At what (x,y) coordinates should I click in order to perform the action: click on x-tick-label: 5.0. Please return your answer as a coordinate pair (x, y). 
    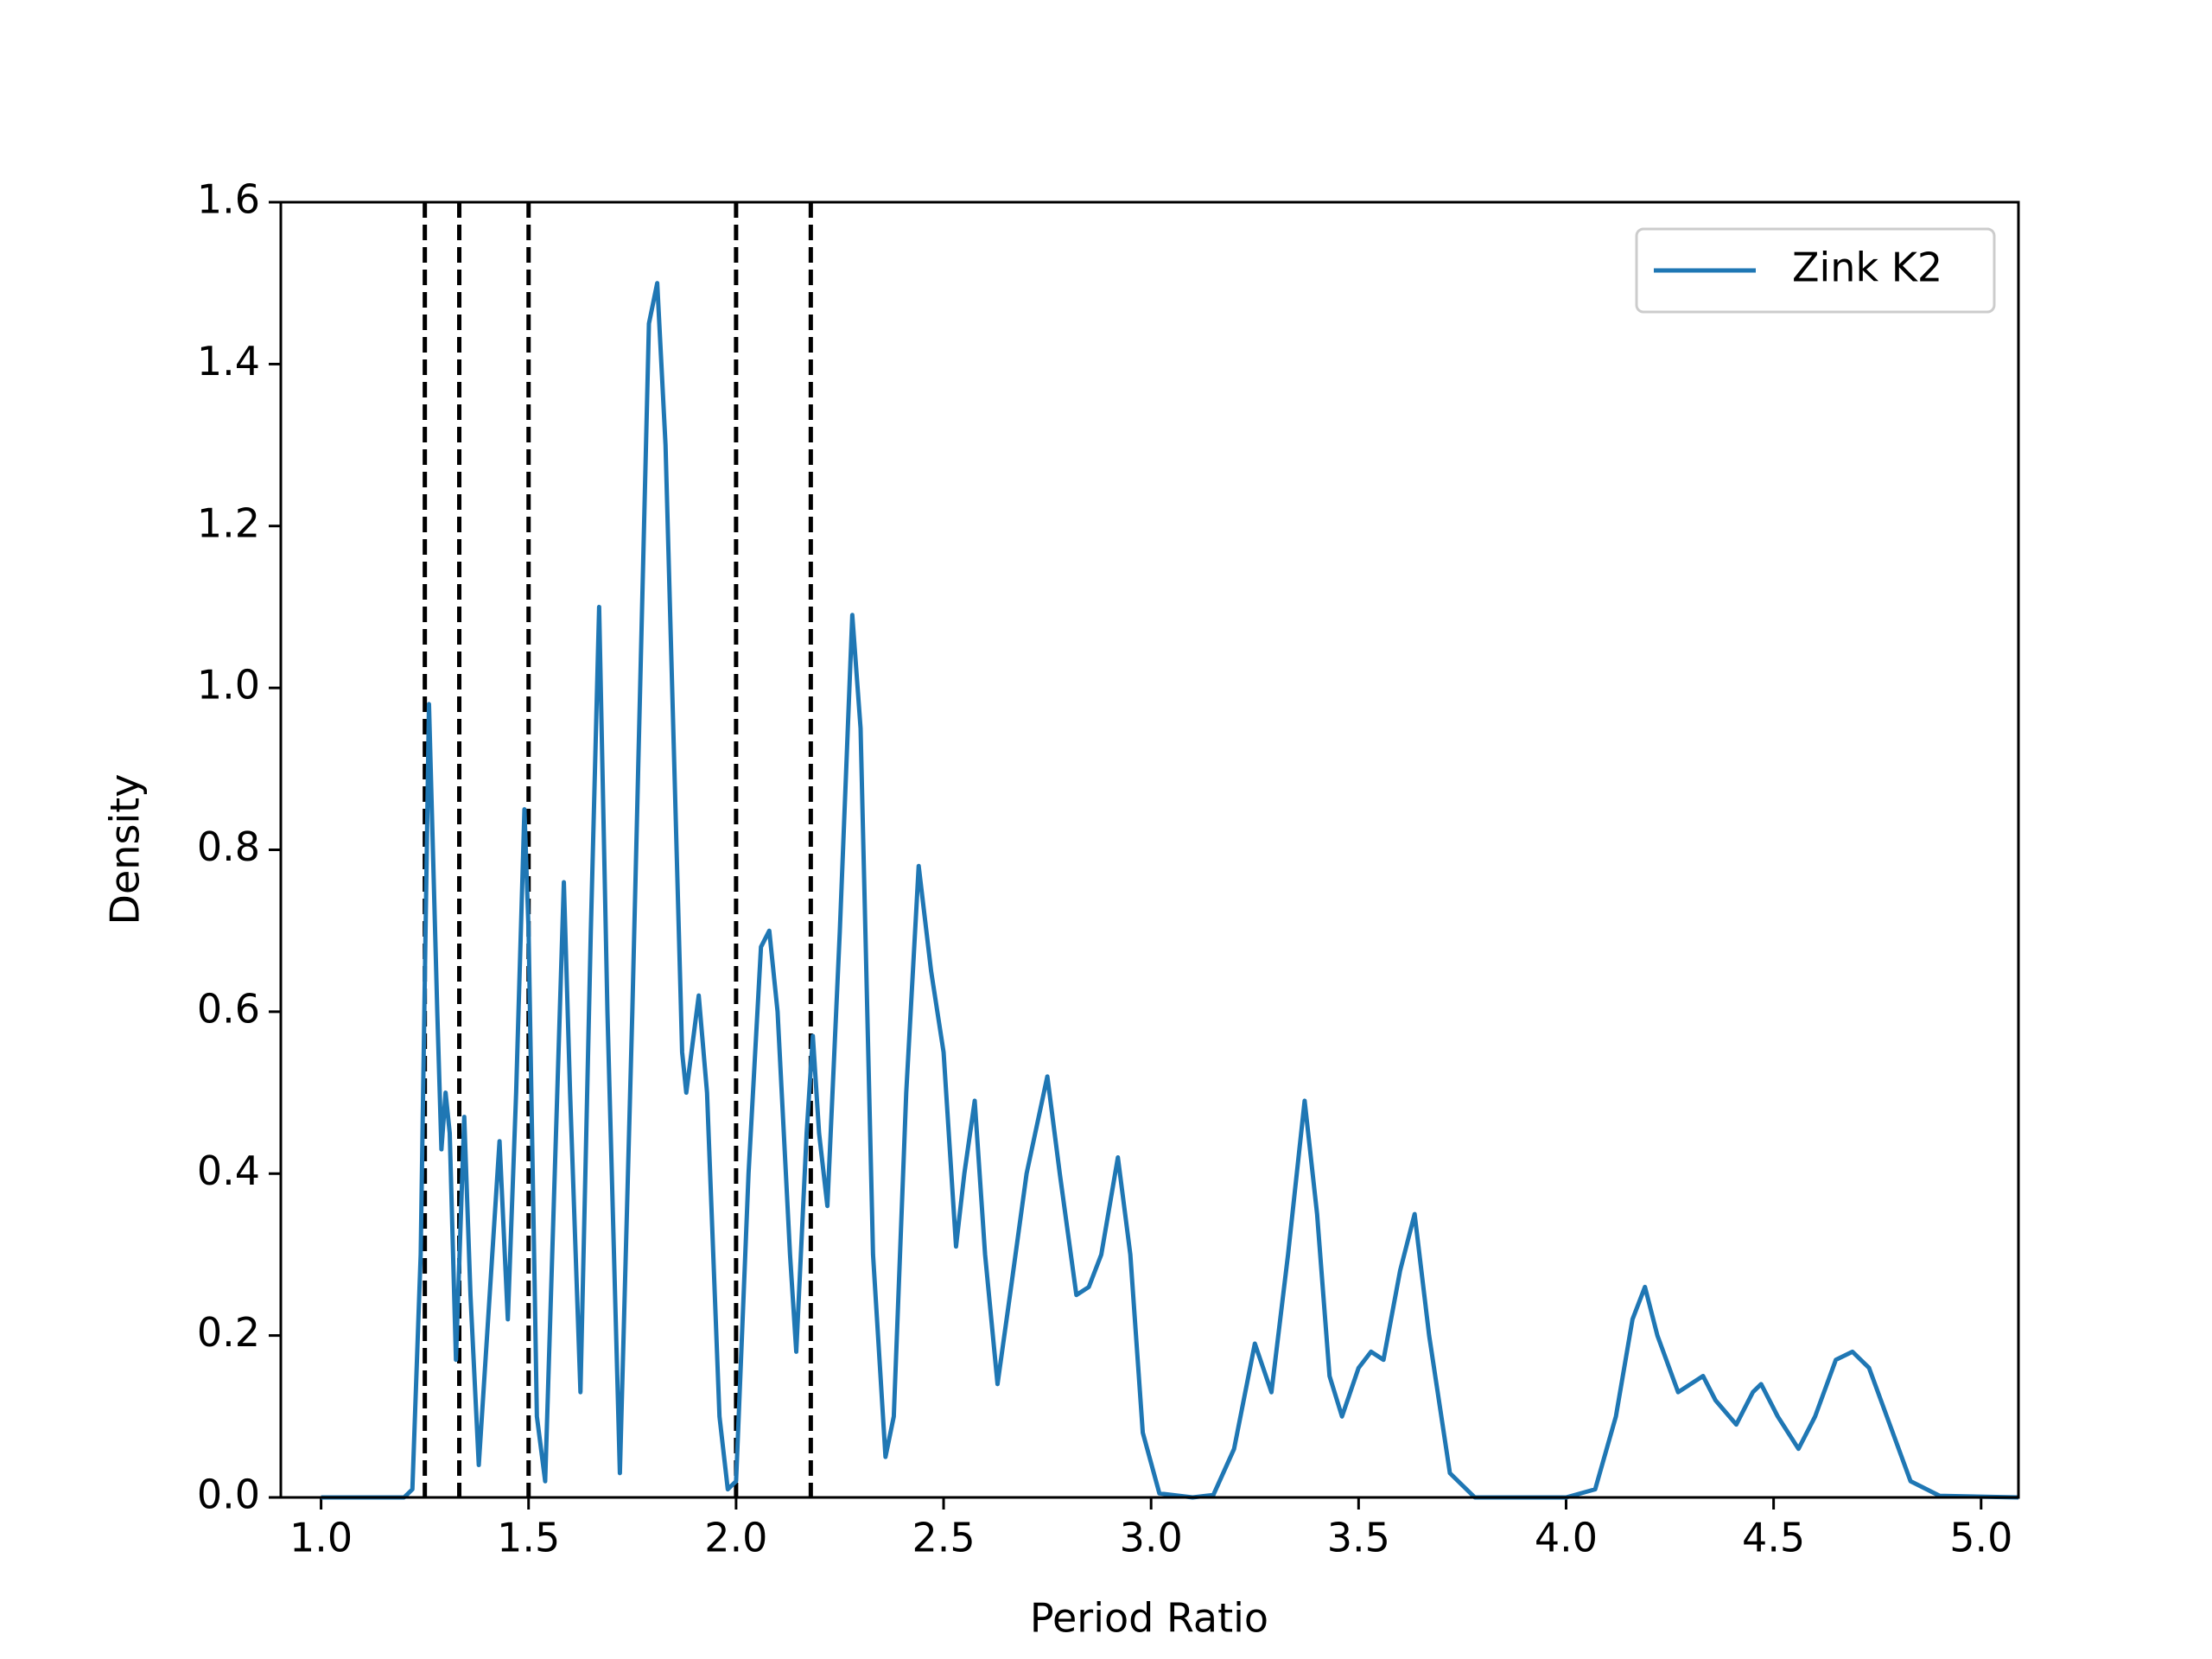
    Looking at the image, I should click on (1981, 1538).